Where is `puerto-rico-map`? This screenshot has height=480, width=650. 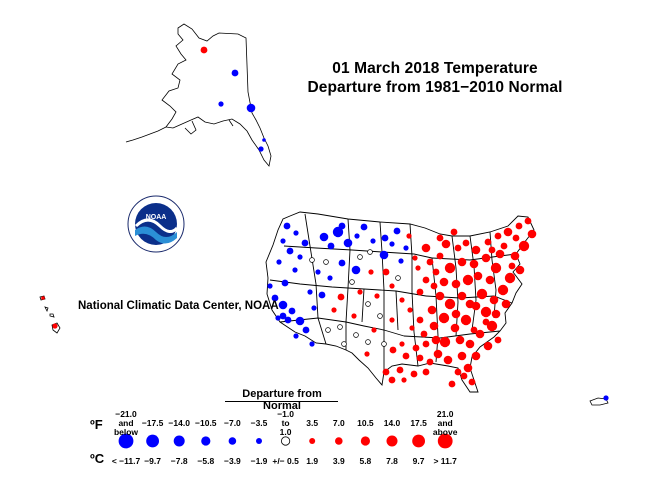
puerto-rico-map is located at coordinates (599, 401).